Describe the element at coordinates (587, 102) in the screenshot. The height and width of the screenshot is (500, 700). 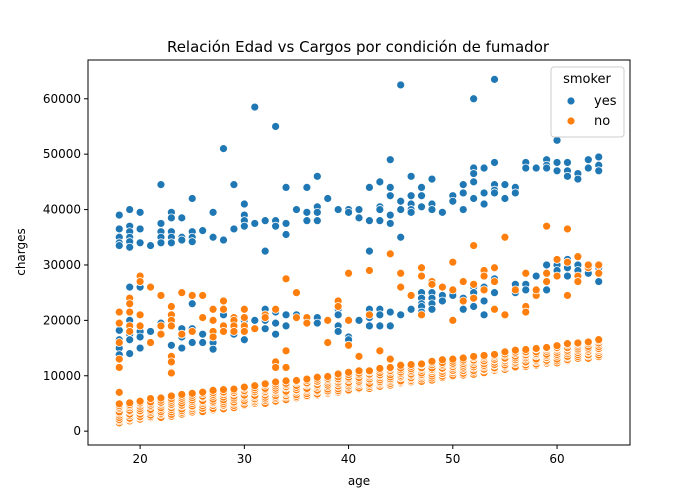
I see `legend: smoker yes no` at that location.